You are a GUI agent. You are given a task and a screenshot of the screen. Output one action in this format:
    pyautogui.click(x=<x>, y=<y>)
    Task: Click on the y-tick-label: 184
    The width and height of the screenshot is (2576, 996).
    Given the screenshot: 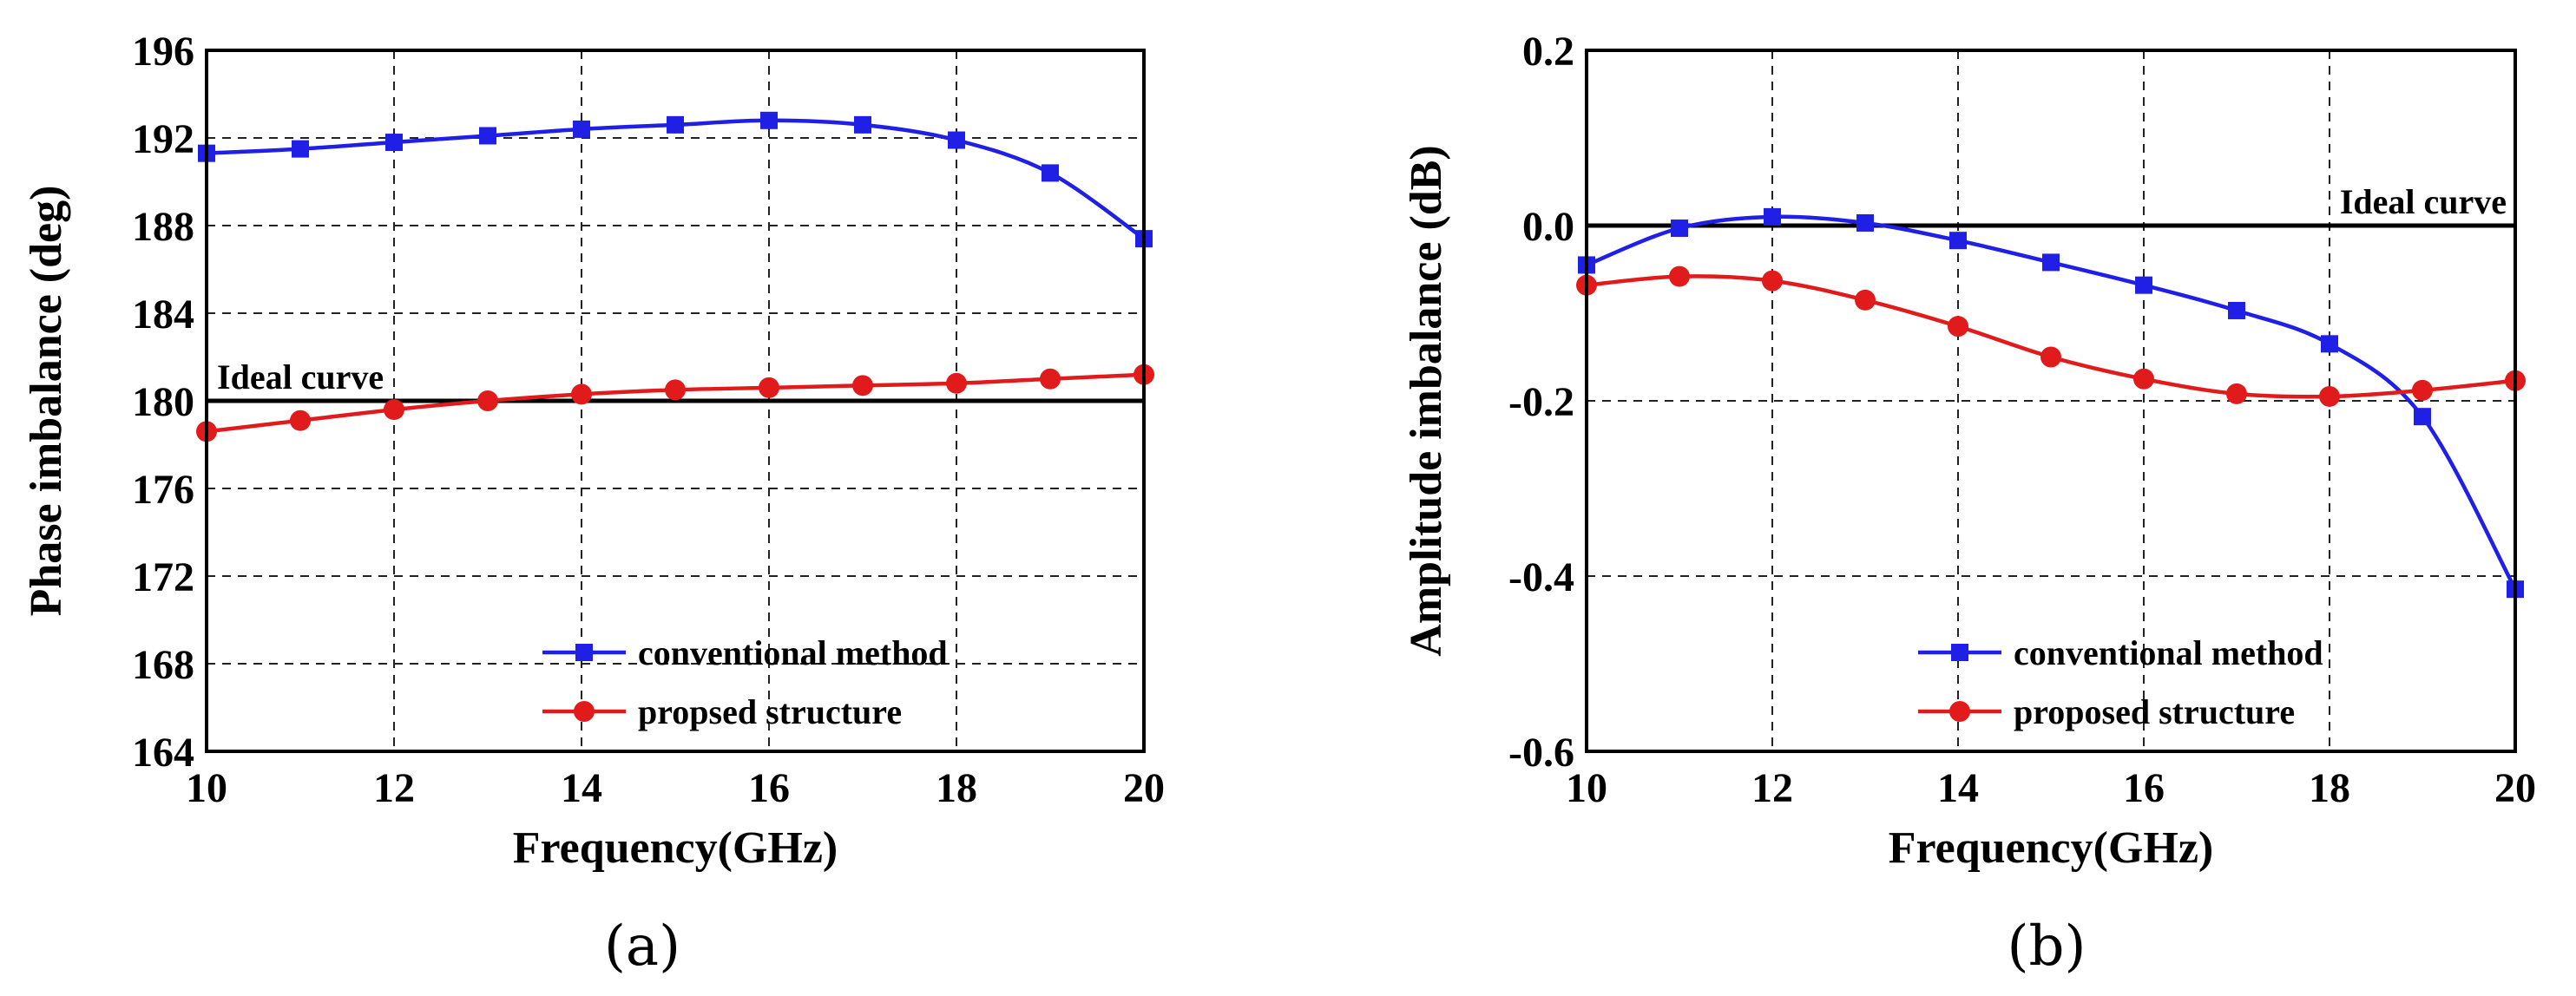 What is the action you would take?
    pyautogui.click(x=163, y=314)
    